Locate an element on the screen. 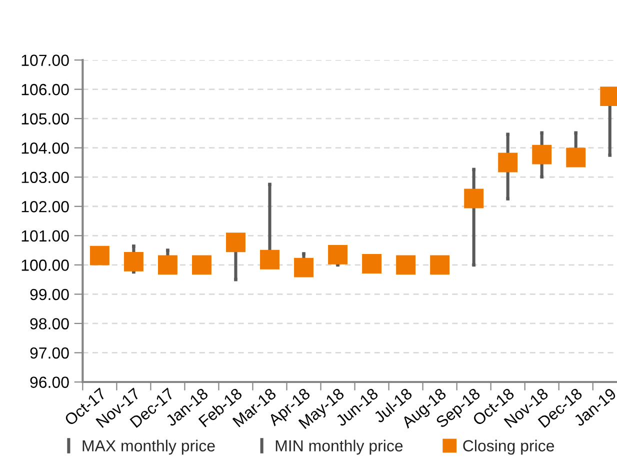  y-tick-label: 97.00 is located at coordinates (49, 353).